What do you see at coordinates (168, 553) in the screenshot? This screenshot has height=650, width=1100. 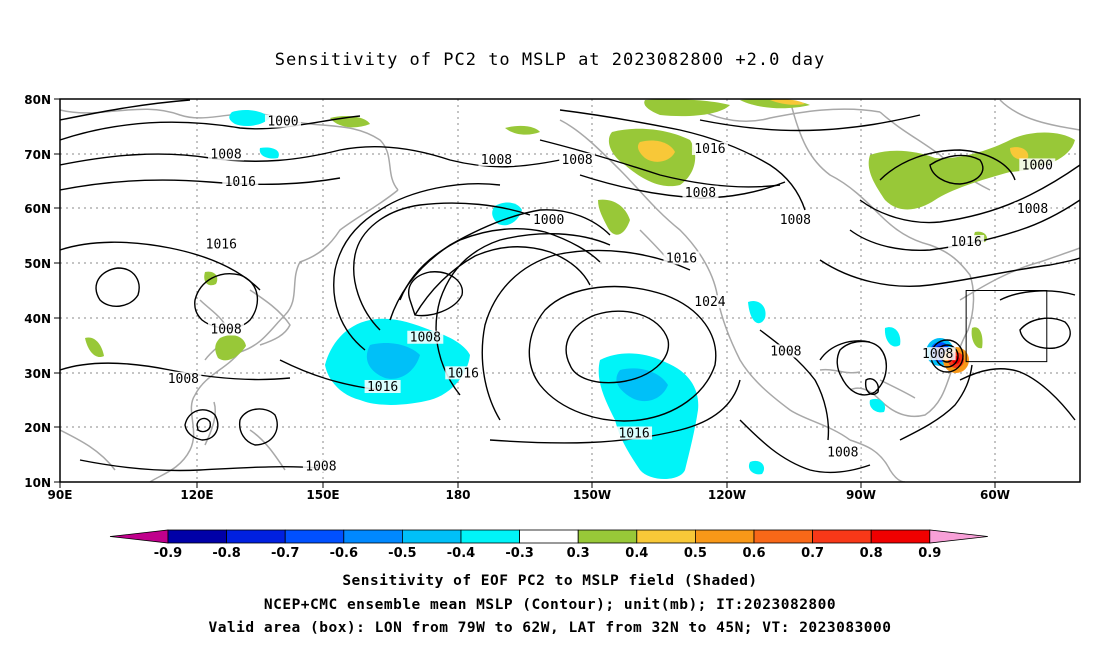 I see `colorbar-label: -0.9` at bounding box center [168, 553].